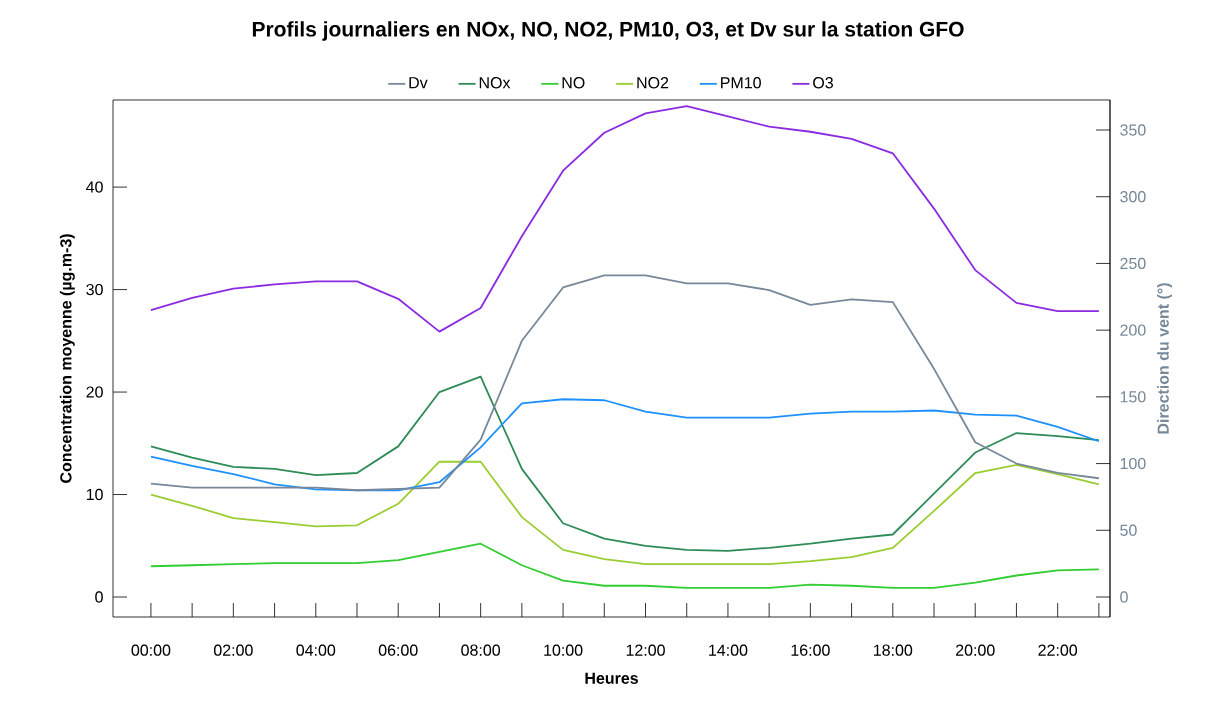 Image resolution: width=1215 pixels, height=703 pixels. Describe the element at coordinates (573, 83) in the screenshot. I see `legend-label: NO` at that location.